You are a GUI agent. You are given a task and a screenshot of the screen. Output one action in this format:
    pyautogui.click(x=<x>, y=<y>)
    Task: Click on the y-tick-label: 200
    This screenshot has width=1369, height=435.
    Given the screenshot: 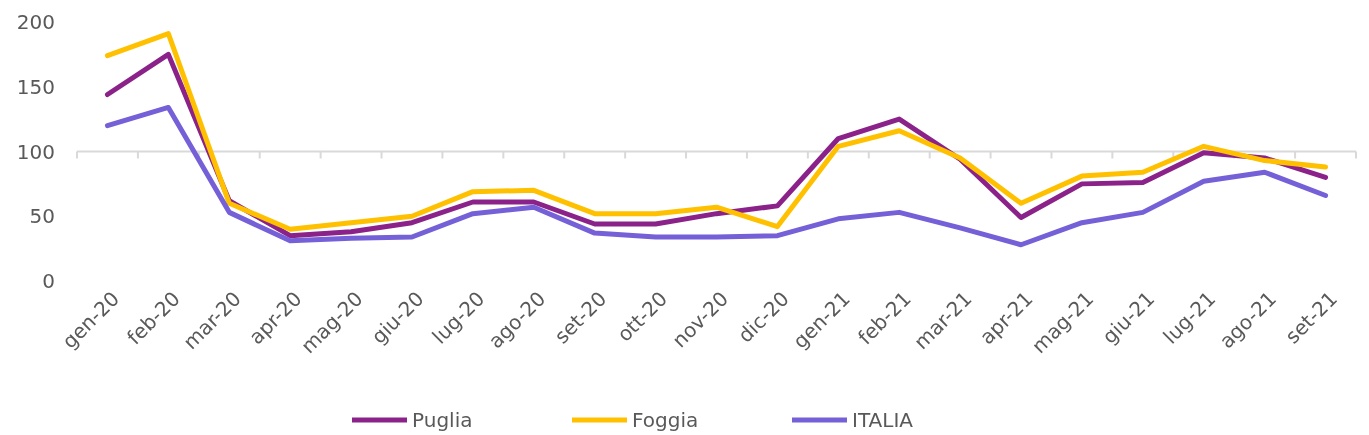 What is the action you would take?
    pyautogui.click(x=35, y=22)
    